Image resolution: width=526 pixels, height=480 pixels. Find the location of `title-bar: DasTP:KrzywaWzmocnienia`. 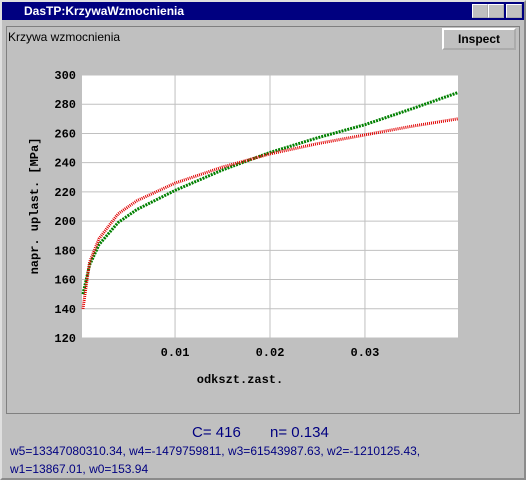

title-bar: DasTP:KrzywaWzmocnienia is located at coordinates (263, 11).